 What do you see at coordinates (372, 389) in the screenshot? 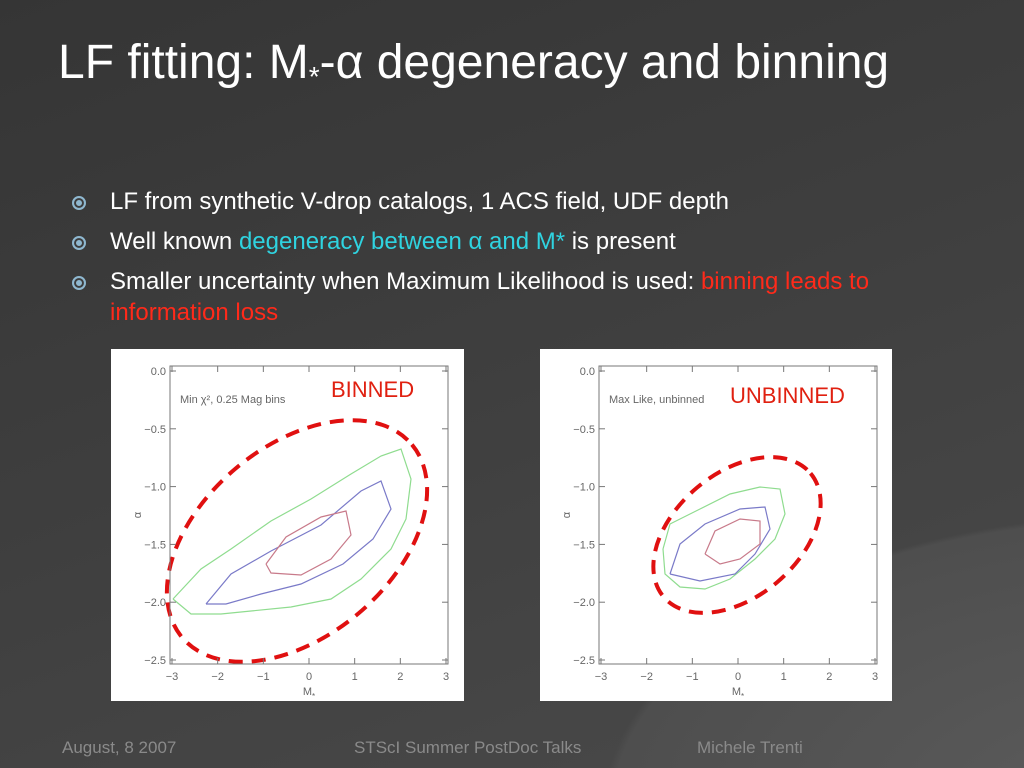
I see `figure-label: BINNED` at bounding box center [372, 389].